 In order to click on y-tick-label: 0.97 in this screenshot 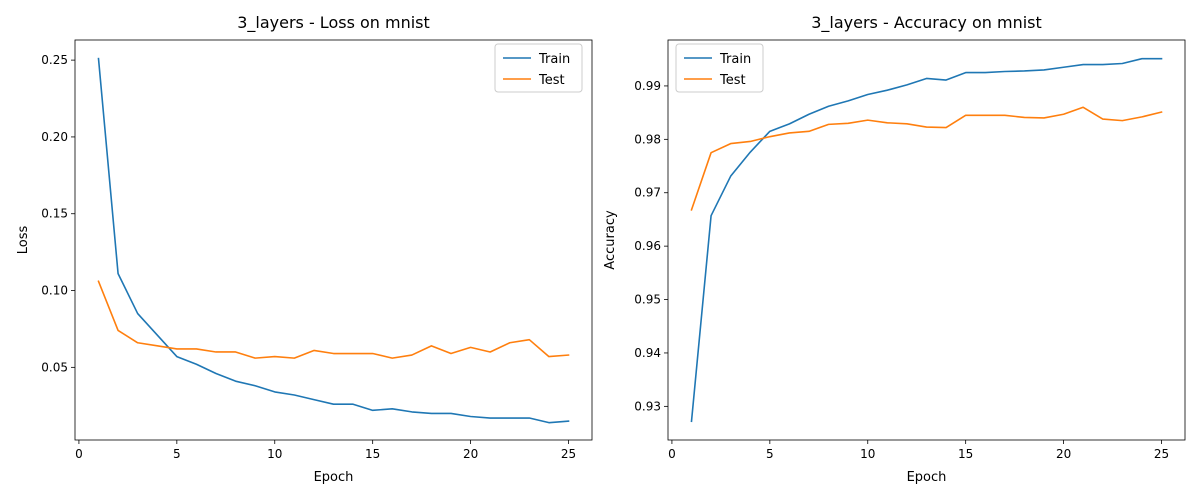, I will do `click(647, 193)`.